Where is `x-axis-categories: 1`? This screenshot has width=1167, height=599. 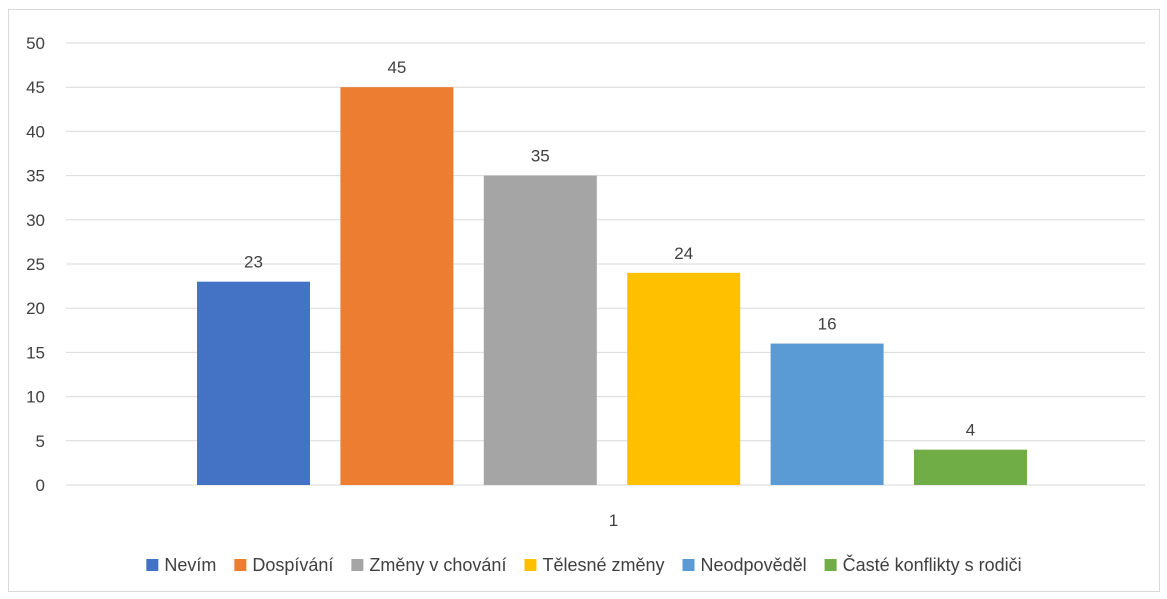
x-axis-categories: 1 is located at coordinates (613, 520).